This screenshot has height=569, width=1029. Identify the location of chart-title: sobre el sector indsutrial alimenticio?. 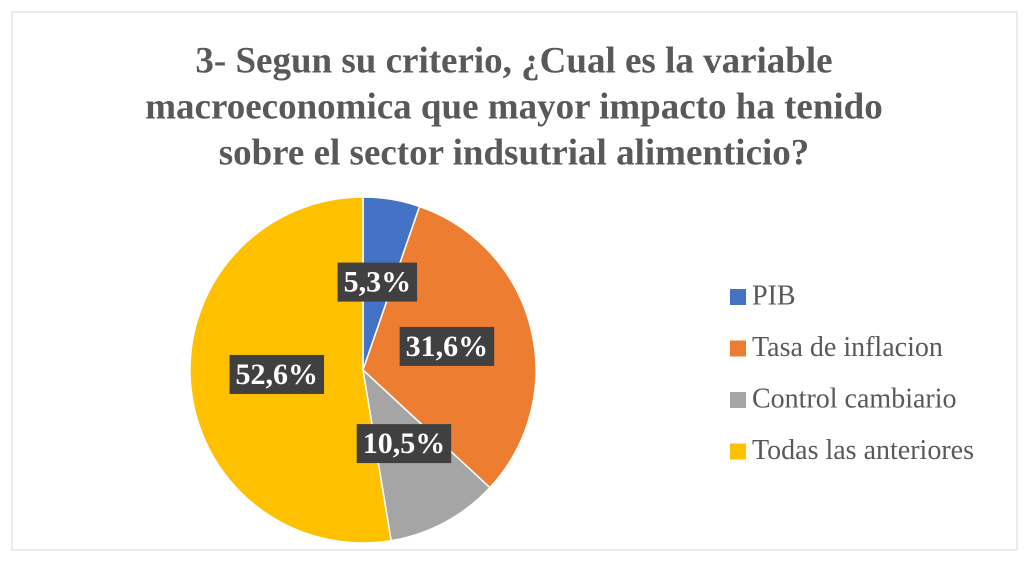
(514, 152).